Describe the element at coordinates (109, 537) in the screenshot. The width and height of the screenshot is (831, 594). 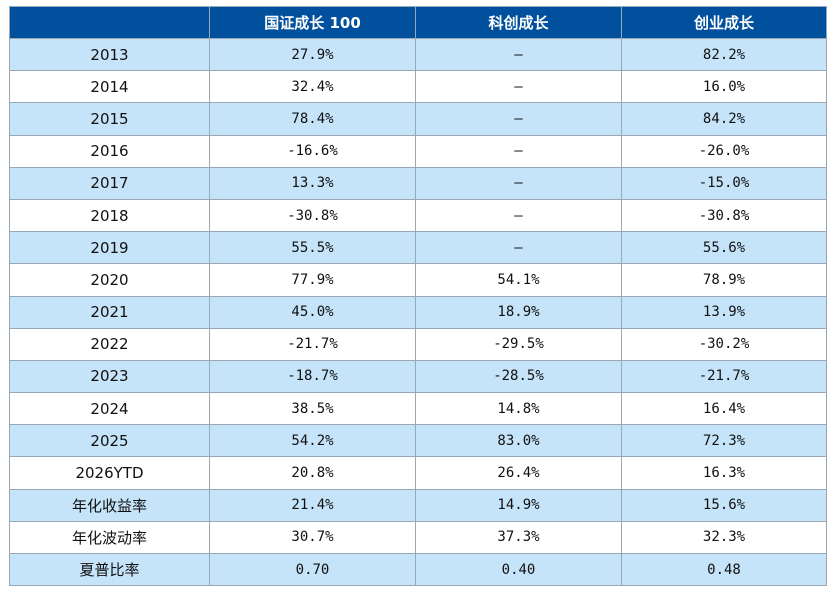
I see `row-label: 年化波动率` at that location.